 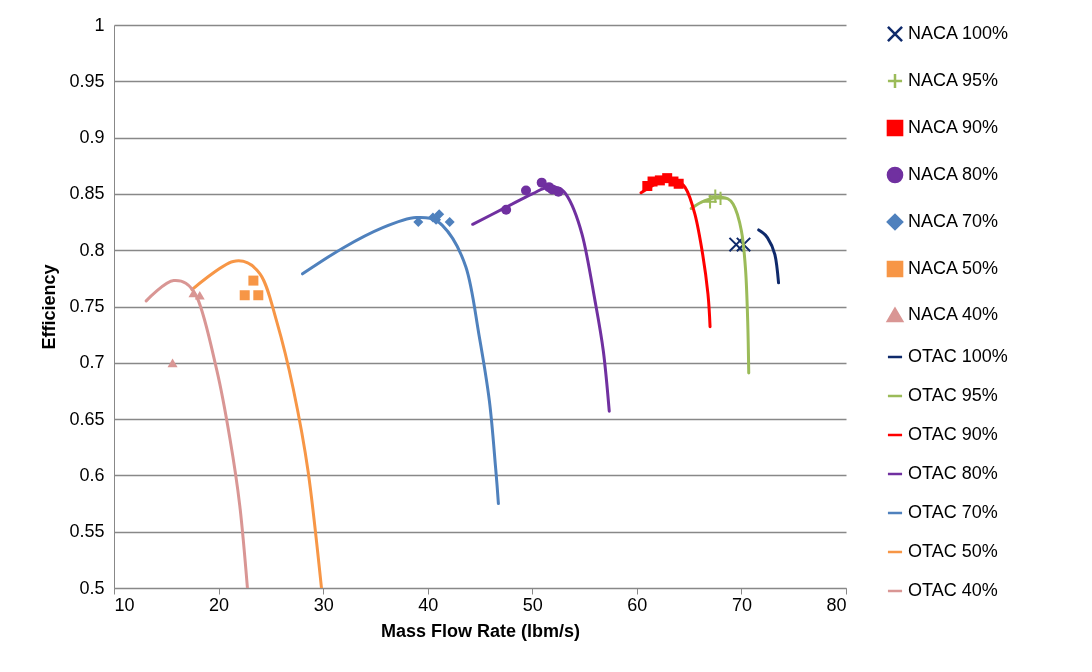 I want to click on y-tick-label: 0.95, so click(x=87, y=80).